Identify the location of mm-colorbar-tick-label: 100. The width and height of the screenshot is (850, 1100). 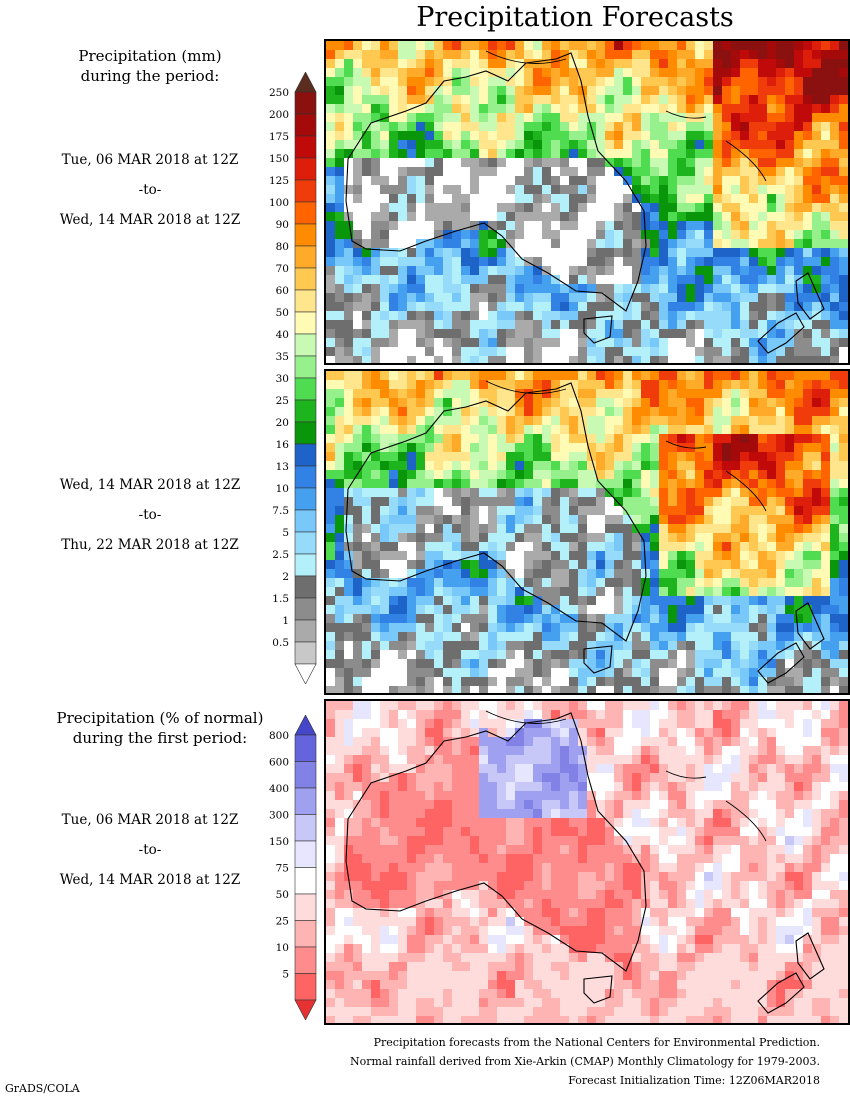
(279, 203).